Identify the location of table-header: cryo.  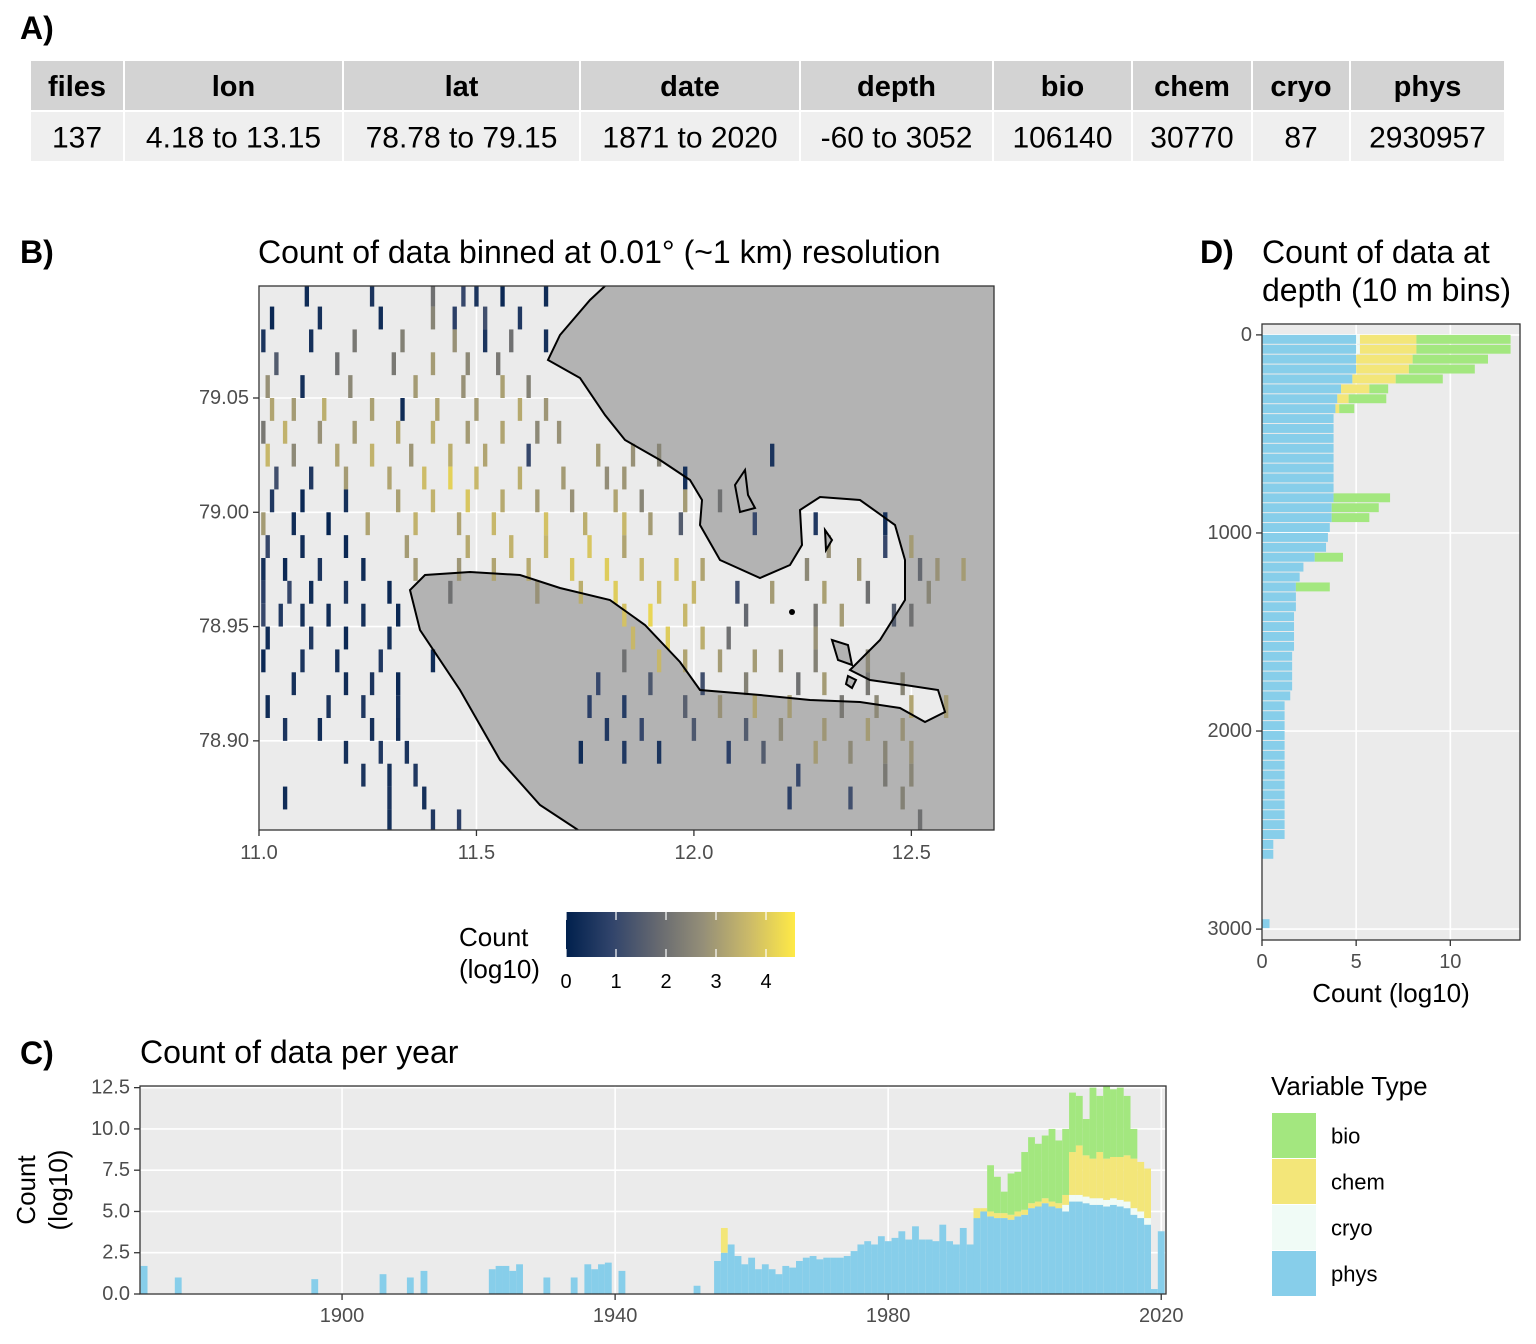
(1300, 87).